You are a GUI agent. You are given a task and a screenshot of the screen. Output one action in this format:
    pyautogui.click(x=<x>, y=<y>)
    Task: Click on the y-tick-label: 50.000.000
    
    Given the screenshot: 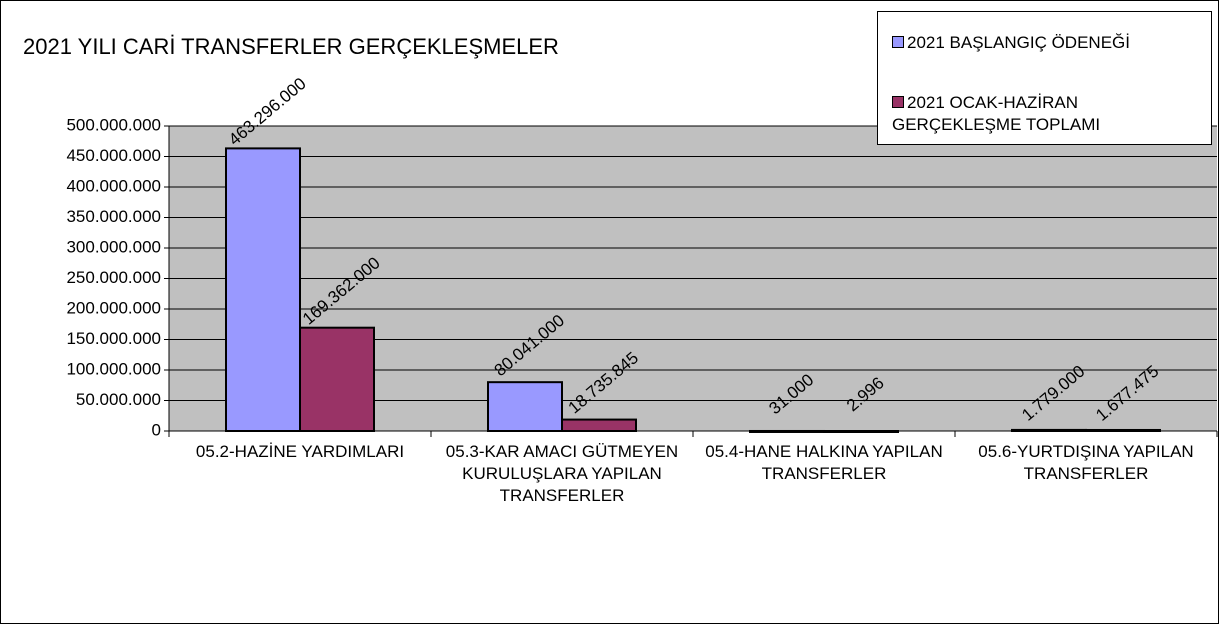 What is the action you would take?
    pyautogui.click(x=118, y=399)
    